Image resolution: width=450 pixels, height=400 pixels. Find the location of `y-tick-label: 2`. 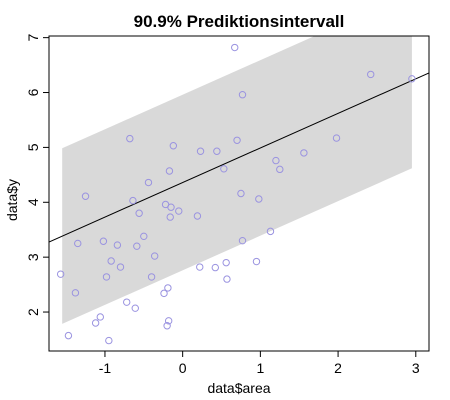

y-tick-label: 2 is located at coordinates (33, 312).